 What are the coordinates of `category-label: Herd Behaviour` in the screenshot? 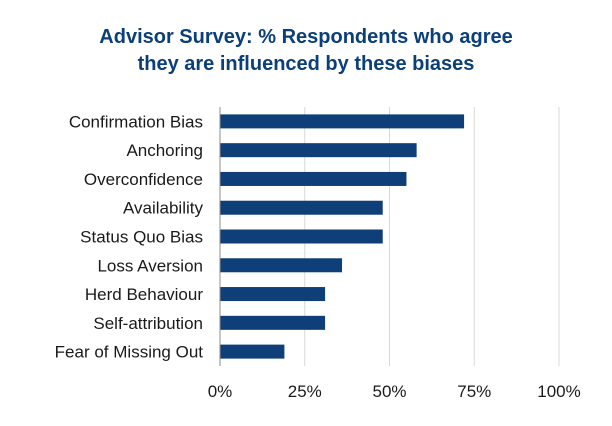 It's located at (144, 294).